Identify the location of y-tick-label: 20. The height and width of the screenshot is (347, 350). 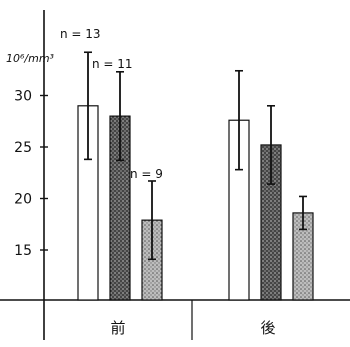
(23, 200).